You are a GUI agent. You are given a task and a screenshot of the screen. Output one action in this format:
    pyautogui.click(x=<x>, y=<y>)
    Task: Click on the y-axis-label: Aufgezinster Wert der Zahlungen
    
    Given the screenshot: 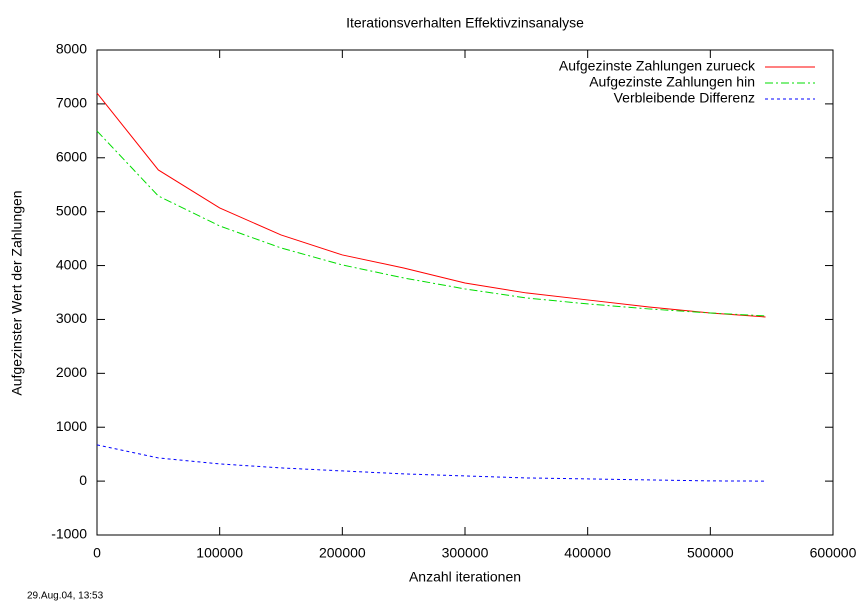 What is the action you would take?
    pyautogui.click(x=17, y=292)
    